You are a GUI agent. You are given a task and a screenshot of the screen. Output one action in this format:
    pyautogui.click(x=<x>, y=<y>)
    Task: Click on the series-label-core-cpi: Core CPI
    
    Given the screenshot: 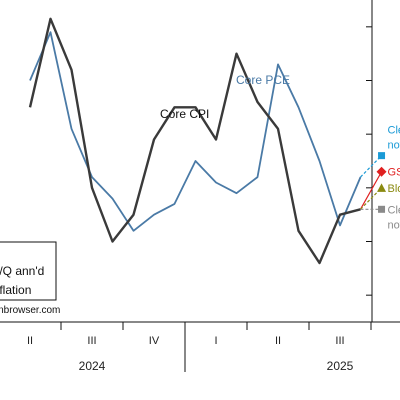 What is the action you would take?
    pyautogui.click(x=184, y=114)
    